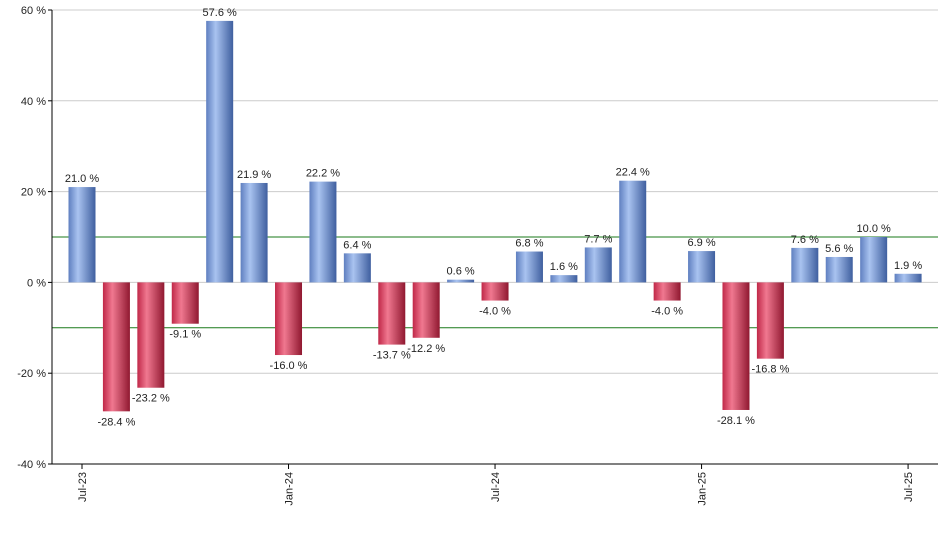 The width and height of the screenshot is (940, 550). Describe the element at coordinates (874, 229) in the screenshot. I see `data-label: 10.0 %` at that location.